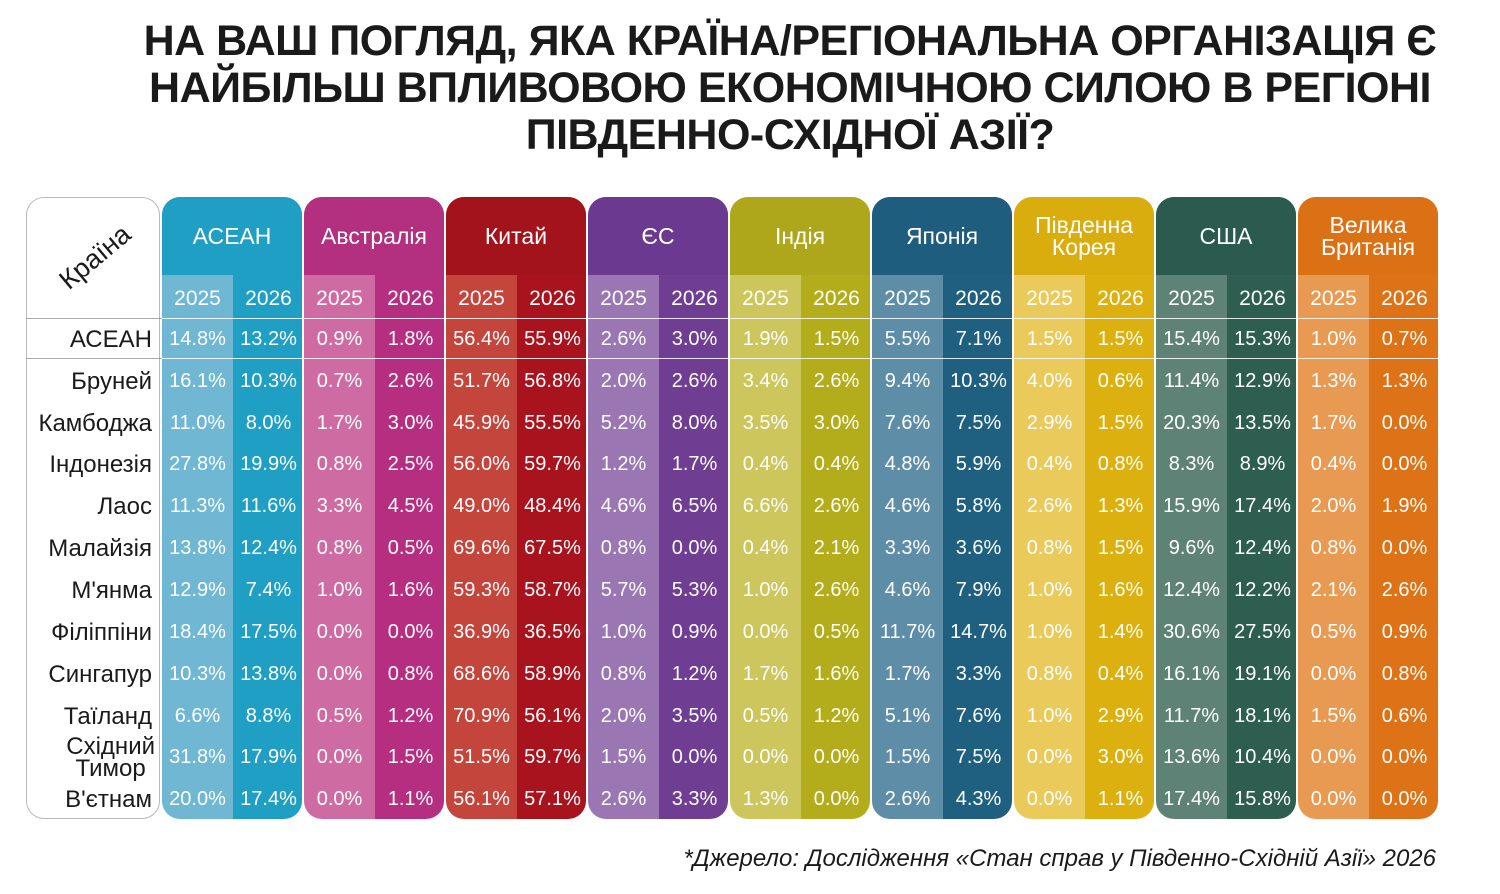 Image resolution: width=1500 pixels, height=894 pixels. I want to click on table-cell: 9.4%, so click(907, 381).